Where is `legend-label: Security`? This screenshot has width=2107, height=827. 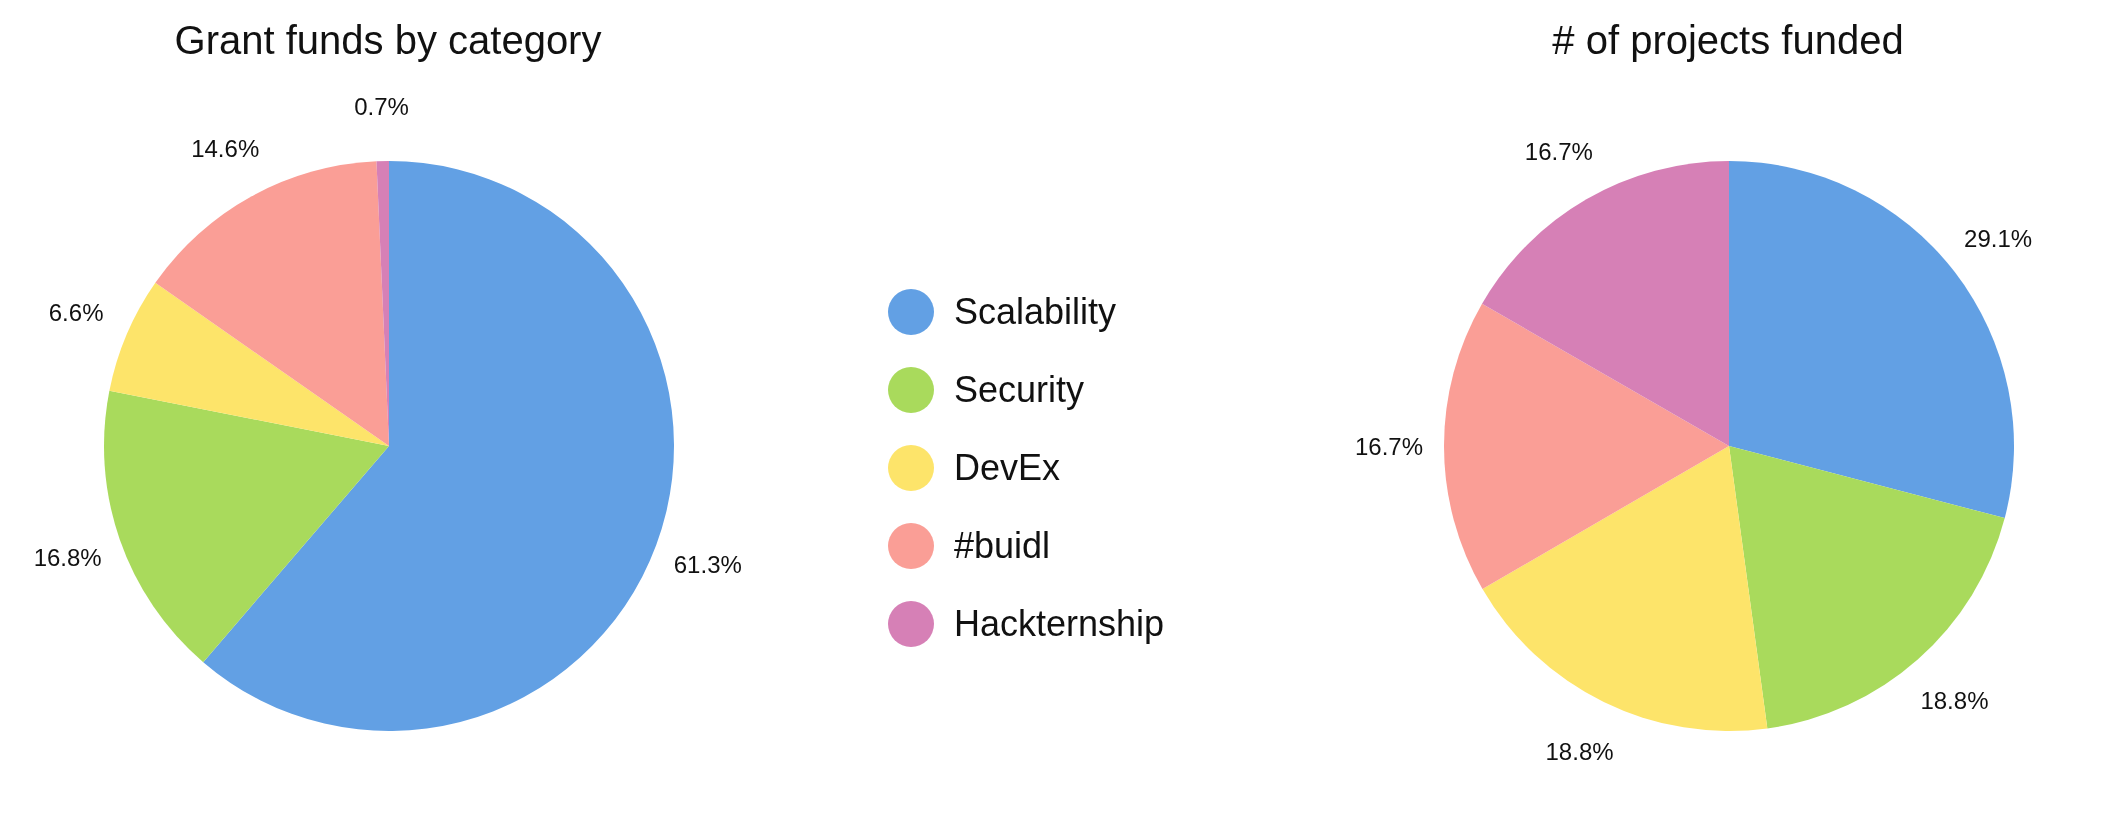
legend-label: Security is located at coordinates (1019, 390).